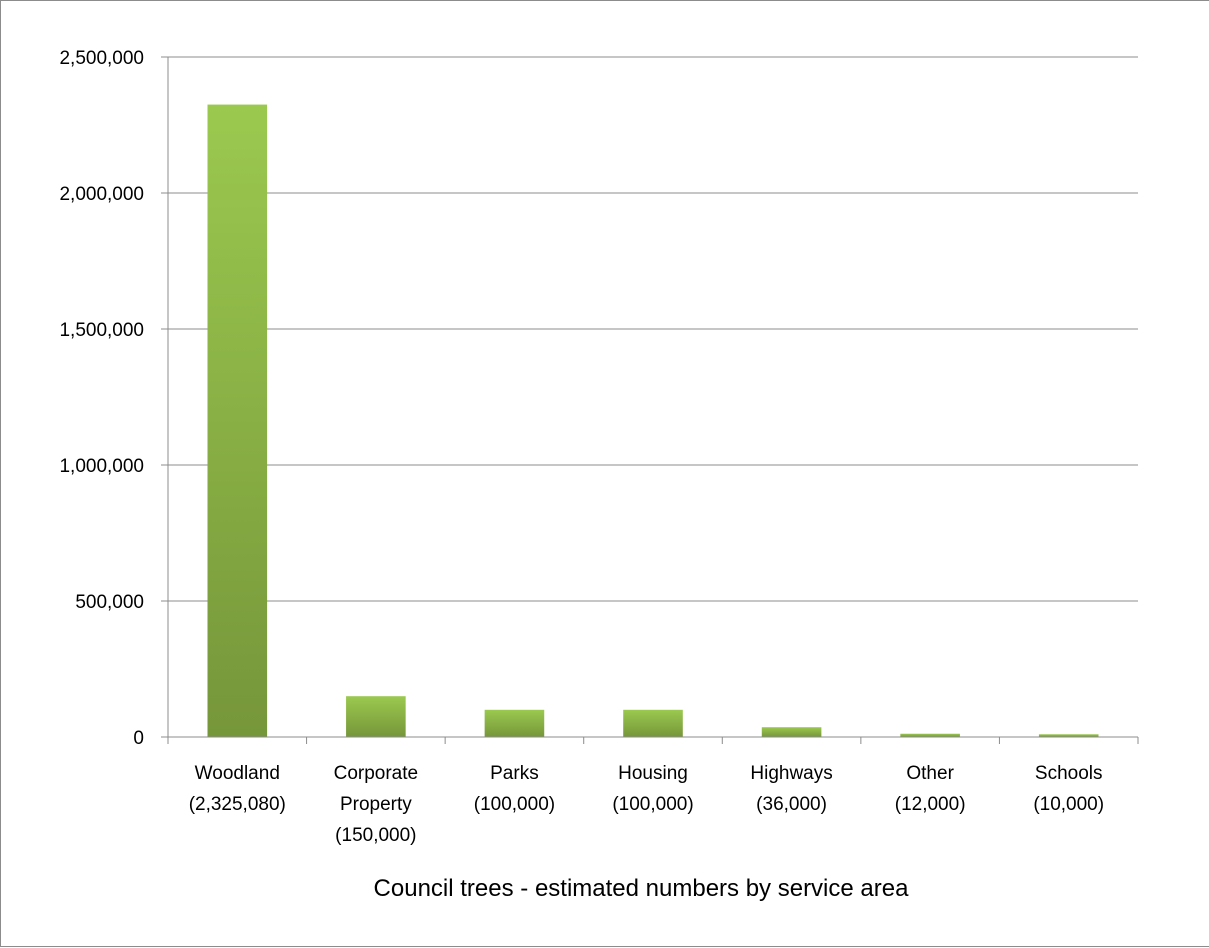  What do you see at coordinates (101, 330) in the screenshot?
I see `y-tick-label: 1,500,000` at bounding box center [101, 330].